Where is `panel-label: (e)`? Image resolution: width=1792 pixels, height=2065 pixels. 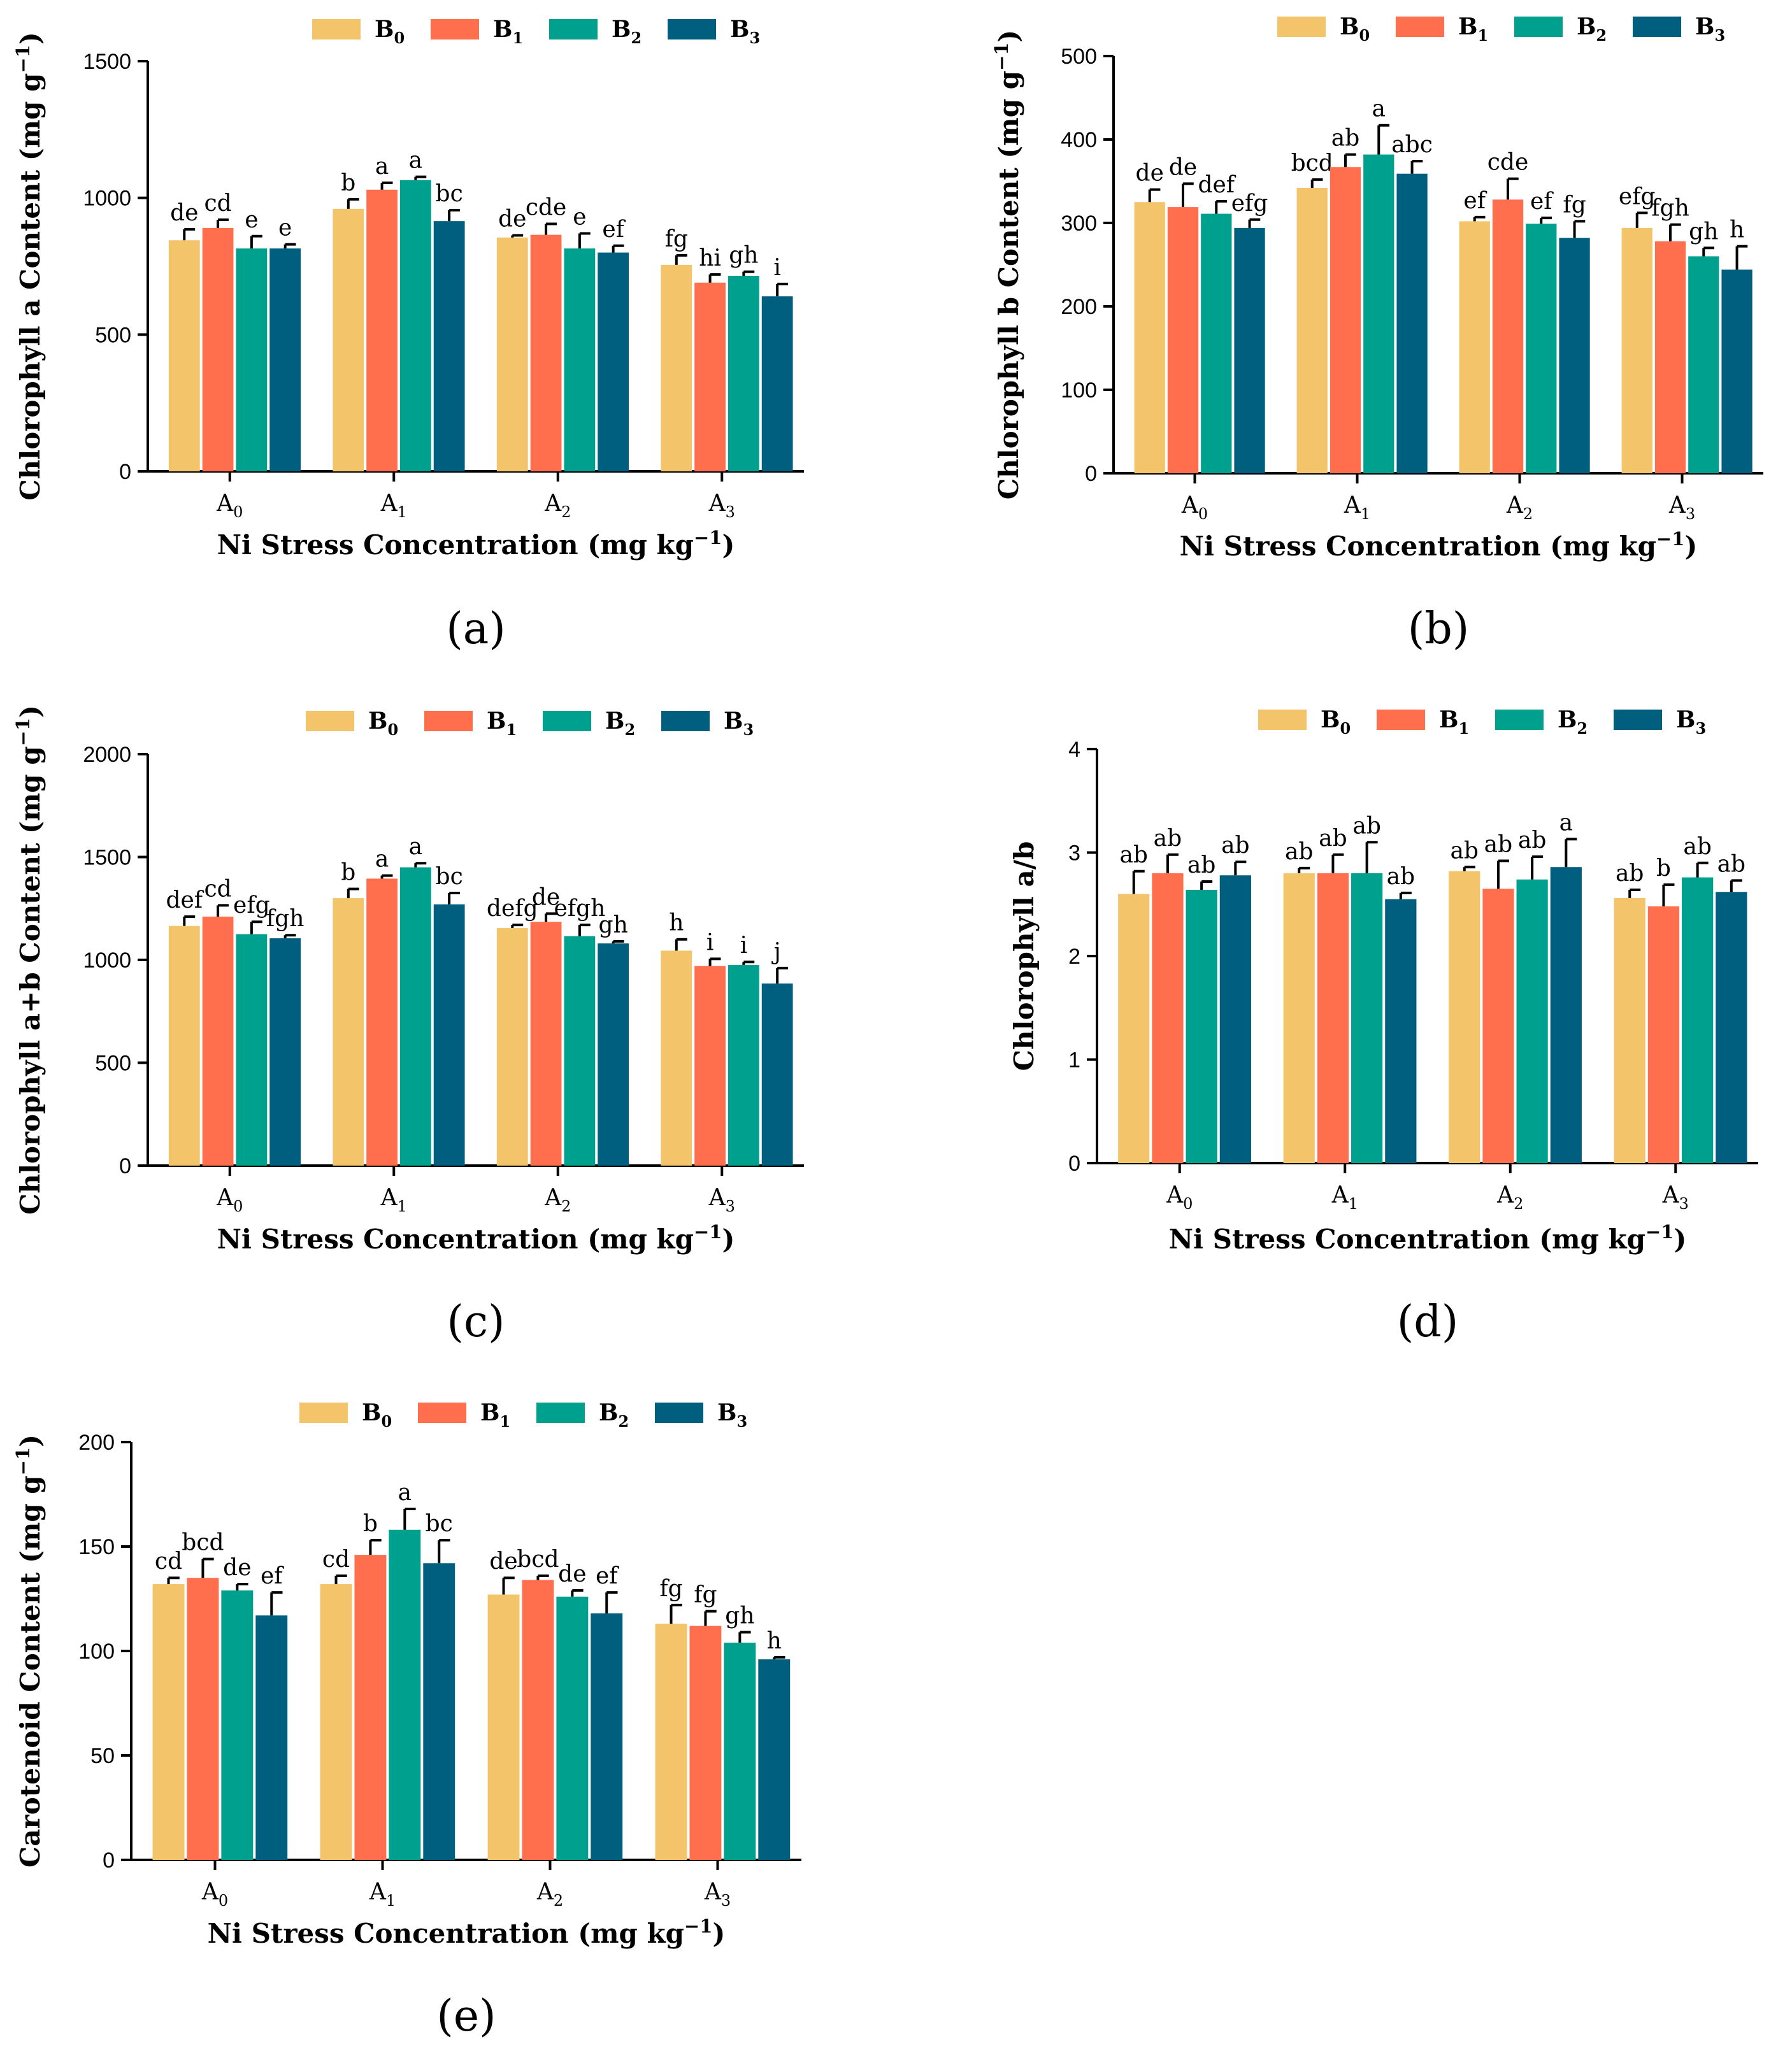
panel-label: (e) is located at coordinates (466, 2016).